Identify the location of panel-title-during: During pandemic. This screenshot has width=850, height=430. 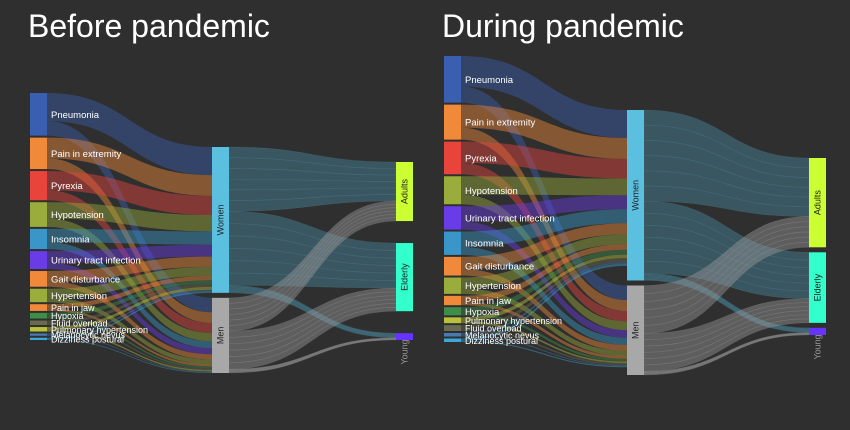
(563, 26).